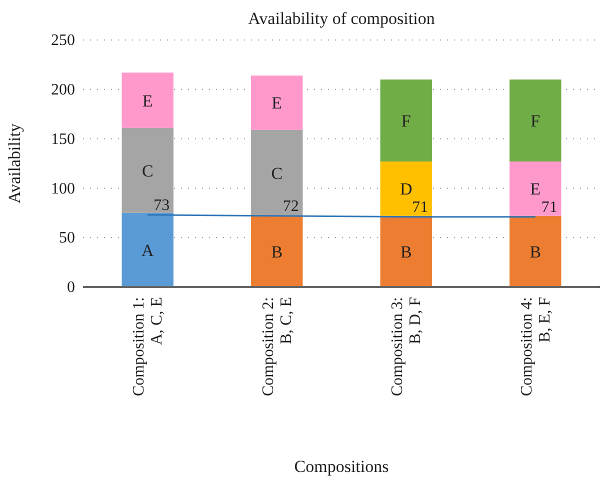 Image resolution: width=615 pixels, height=485 pixels. Describe the element at coordinates (14, 163) in the screenshot. I see `y-axis-title: Availability` at that location.